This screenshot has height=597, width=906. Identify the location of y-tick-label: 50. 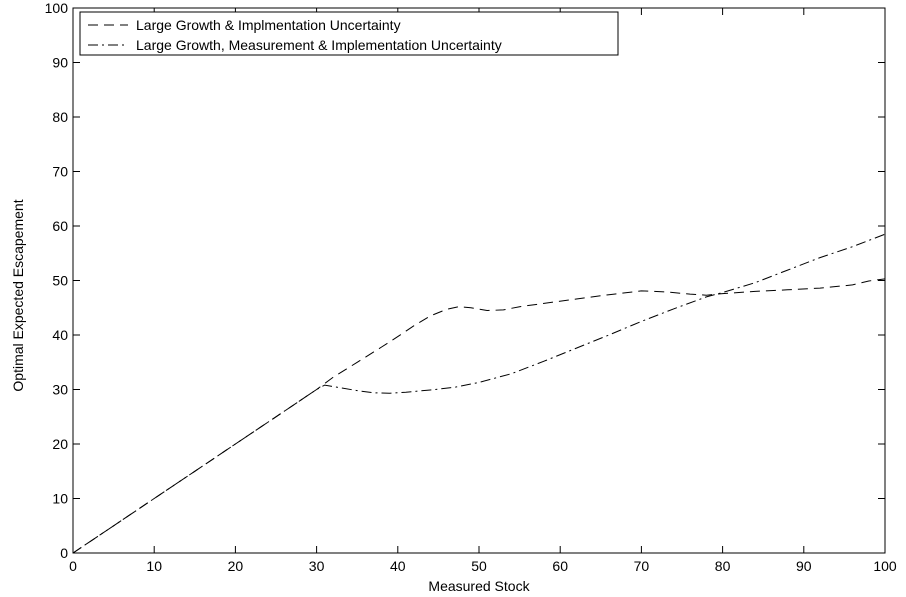
(60, 281).